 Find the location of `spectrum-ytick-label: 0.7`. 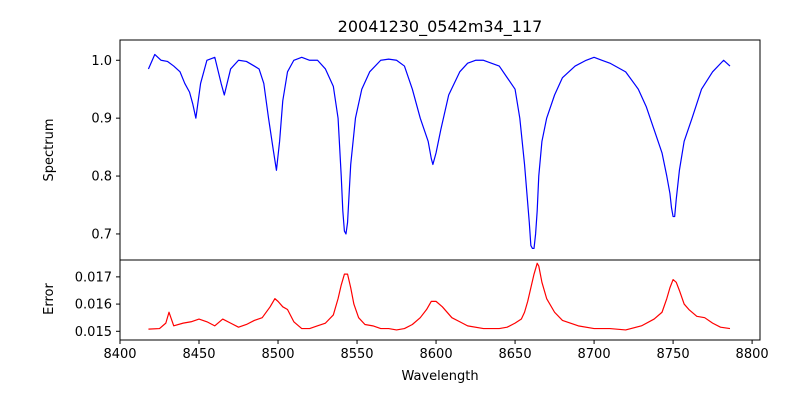

spectrum-ytick-label: 0.7 is located at coordinates (101, 234).